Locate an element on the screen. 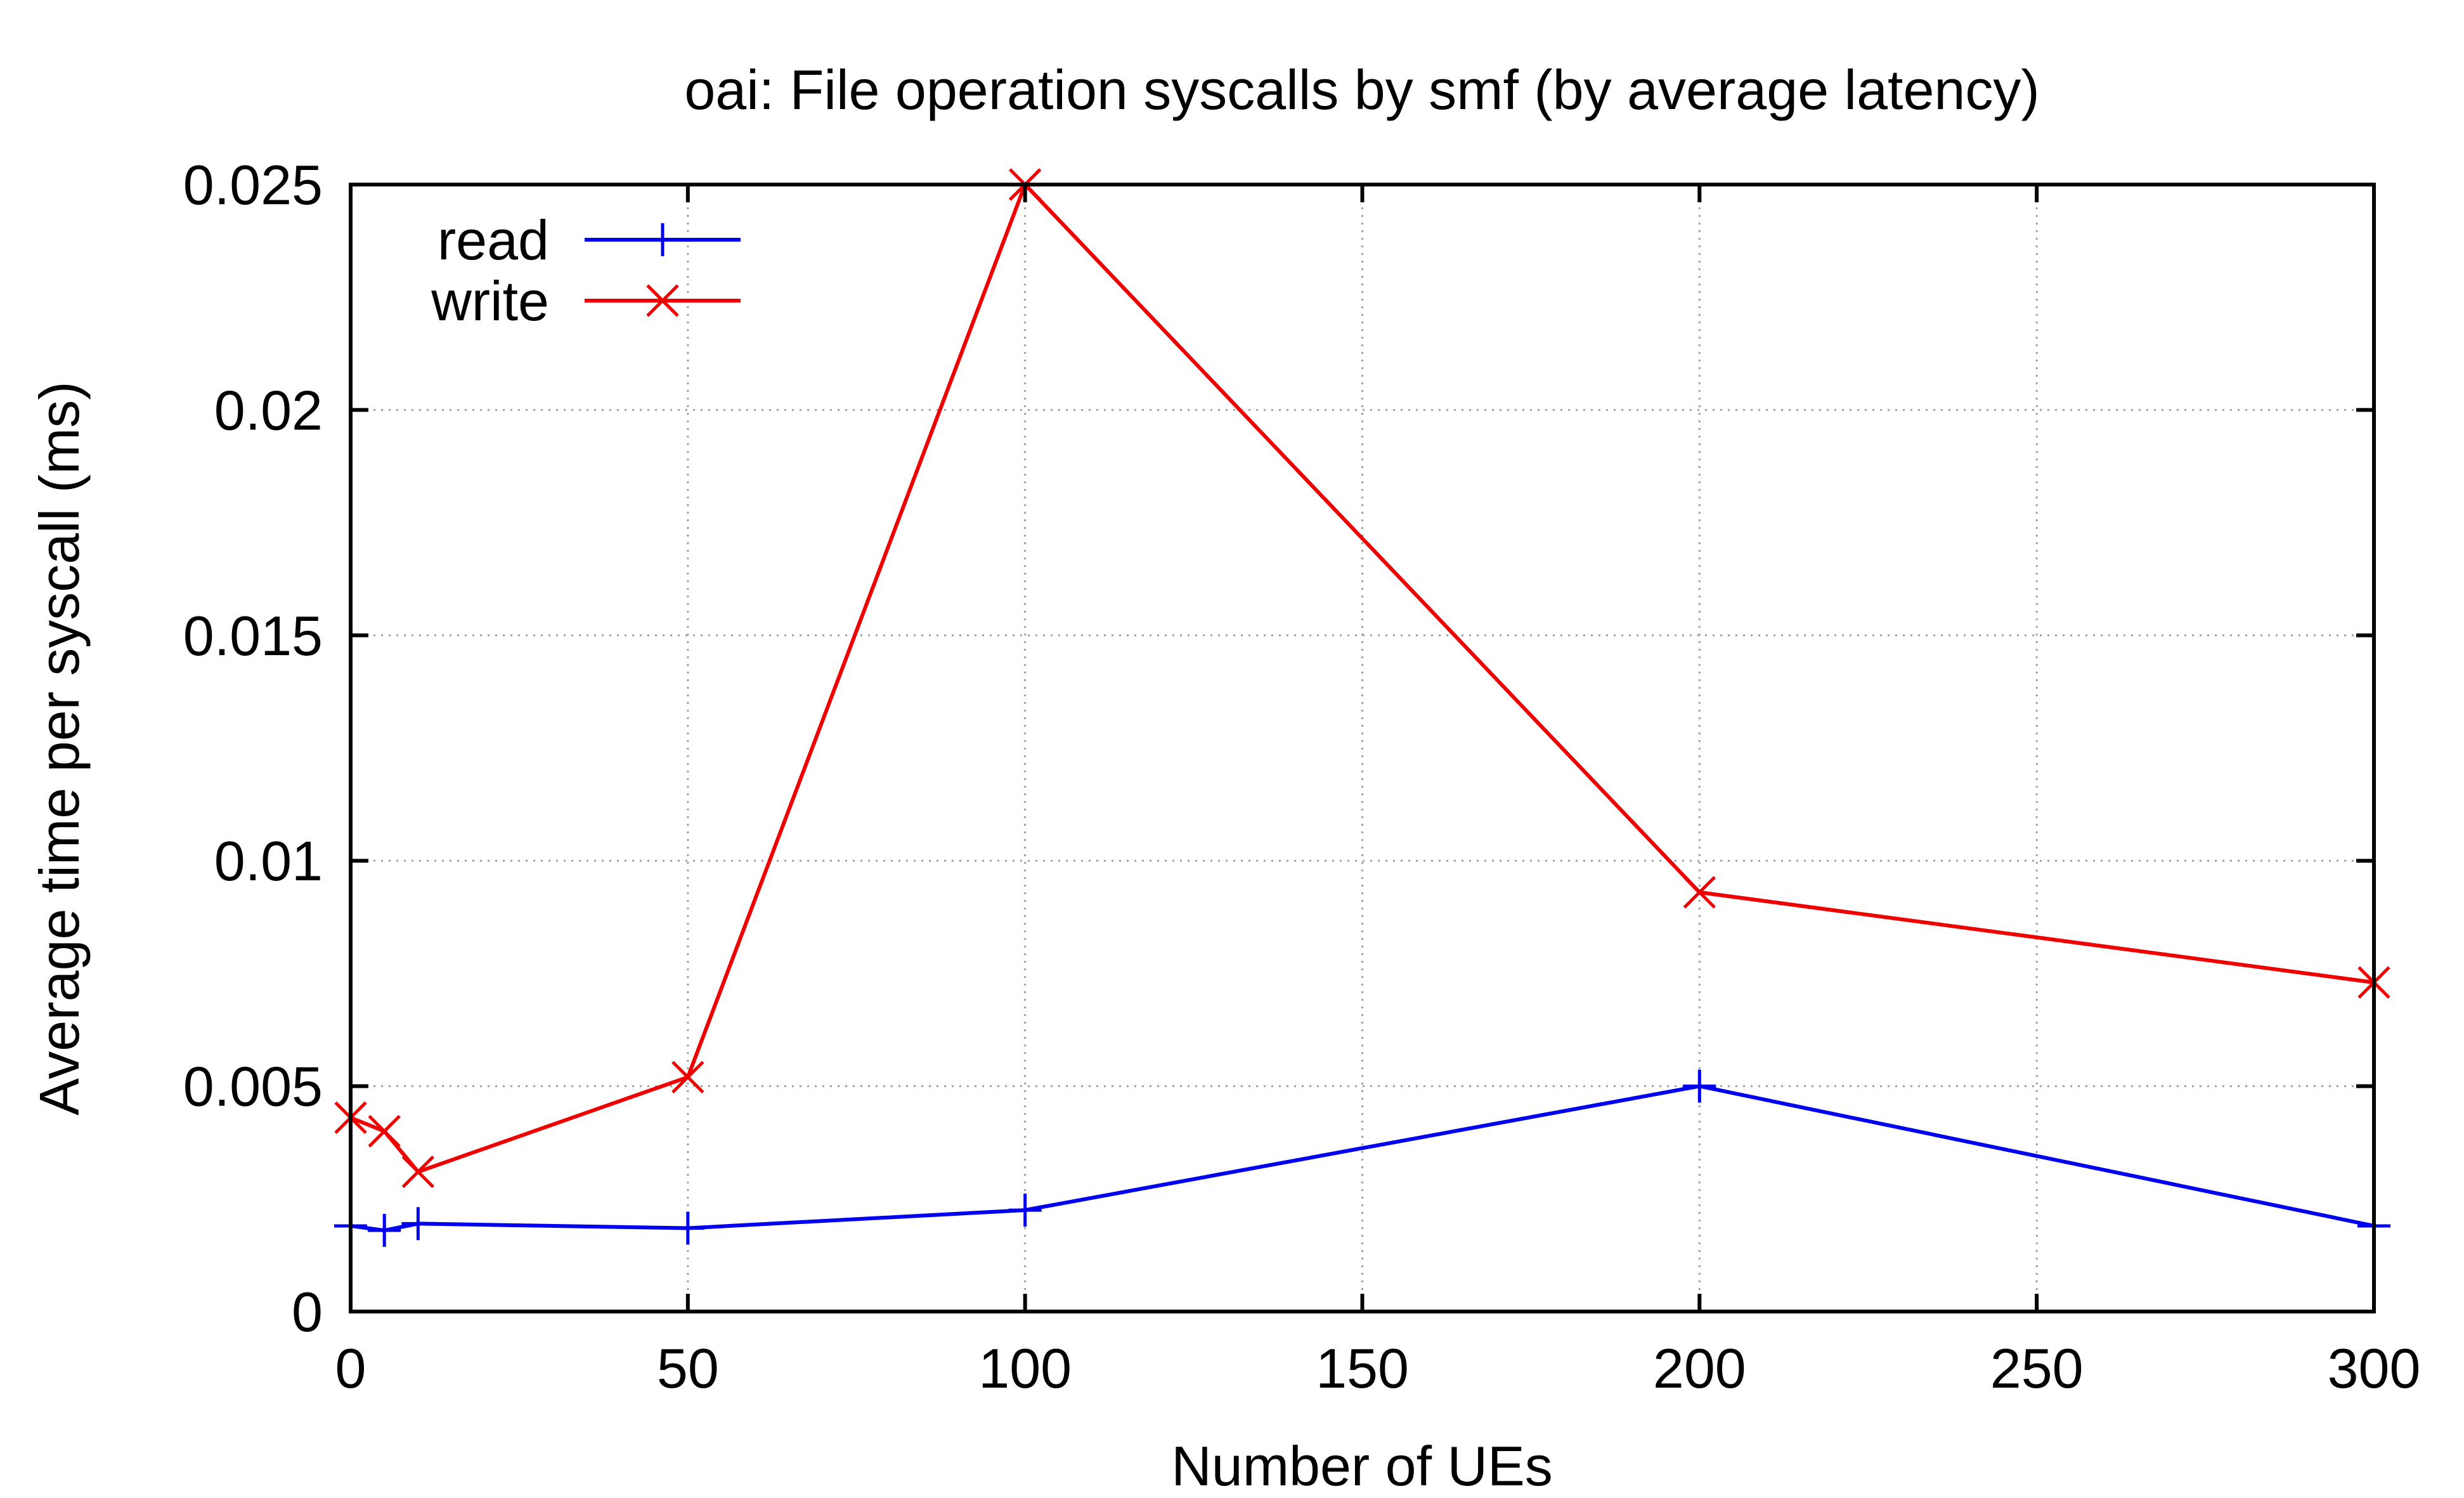  x-tick-label: 100 is located at coordinates (1025, 1368).